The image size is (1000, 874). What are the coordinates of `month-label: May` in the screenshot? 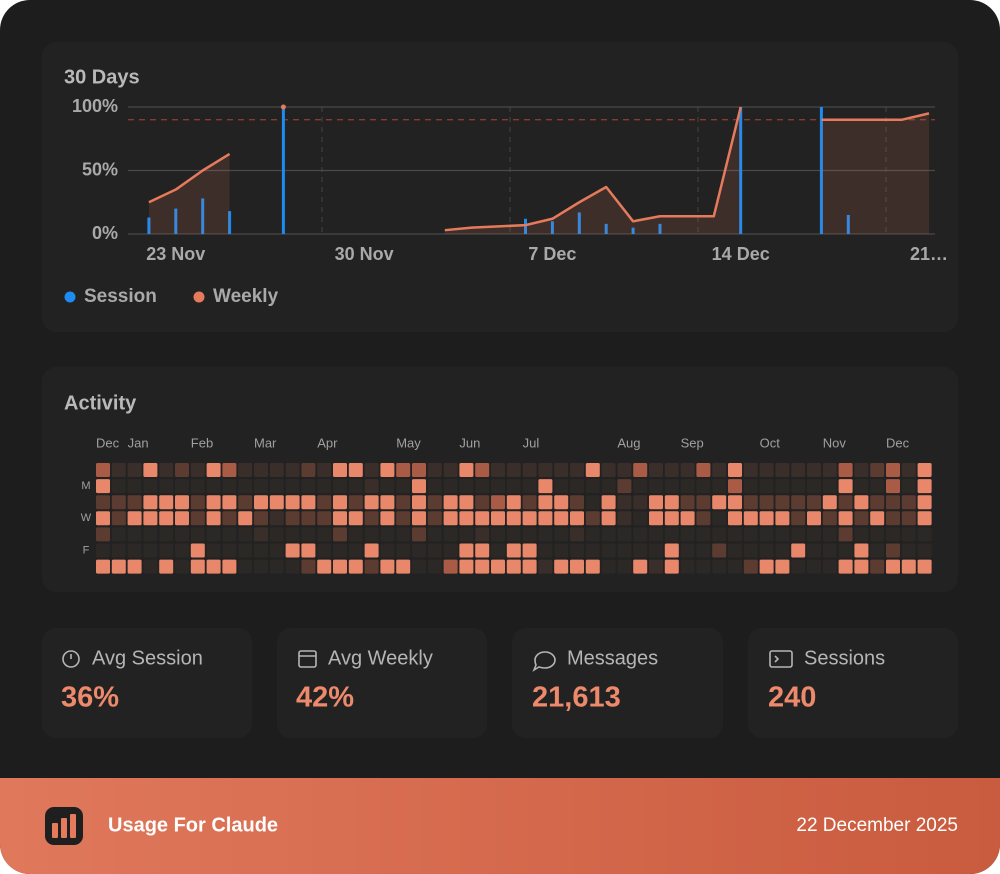 It's located at (408, 442).